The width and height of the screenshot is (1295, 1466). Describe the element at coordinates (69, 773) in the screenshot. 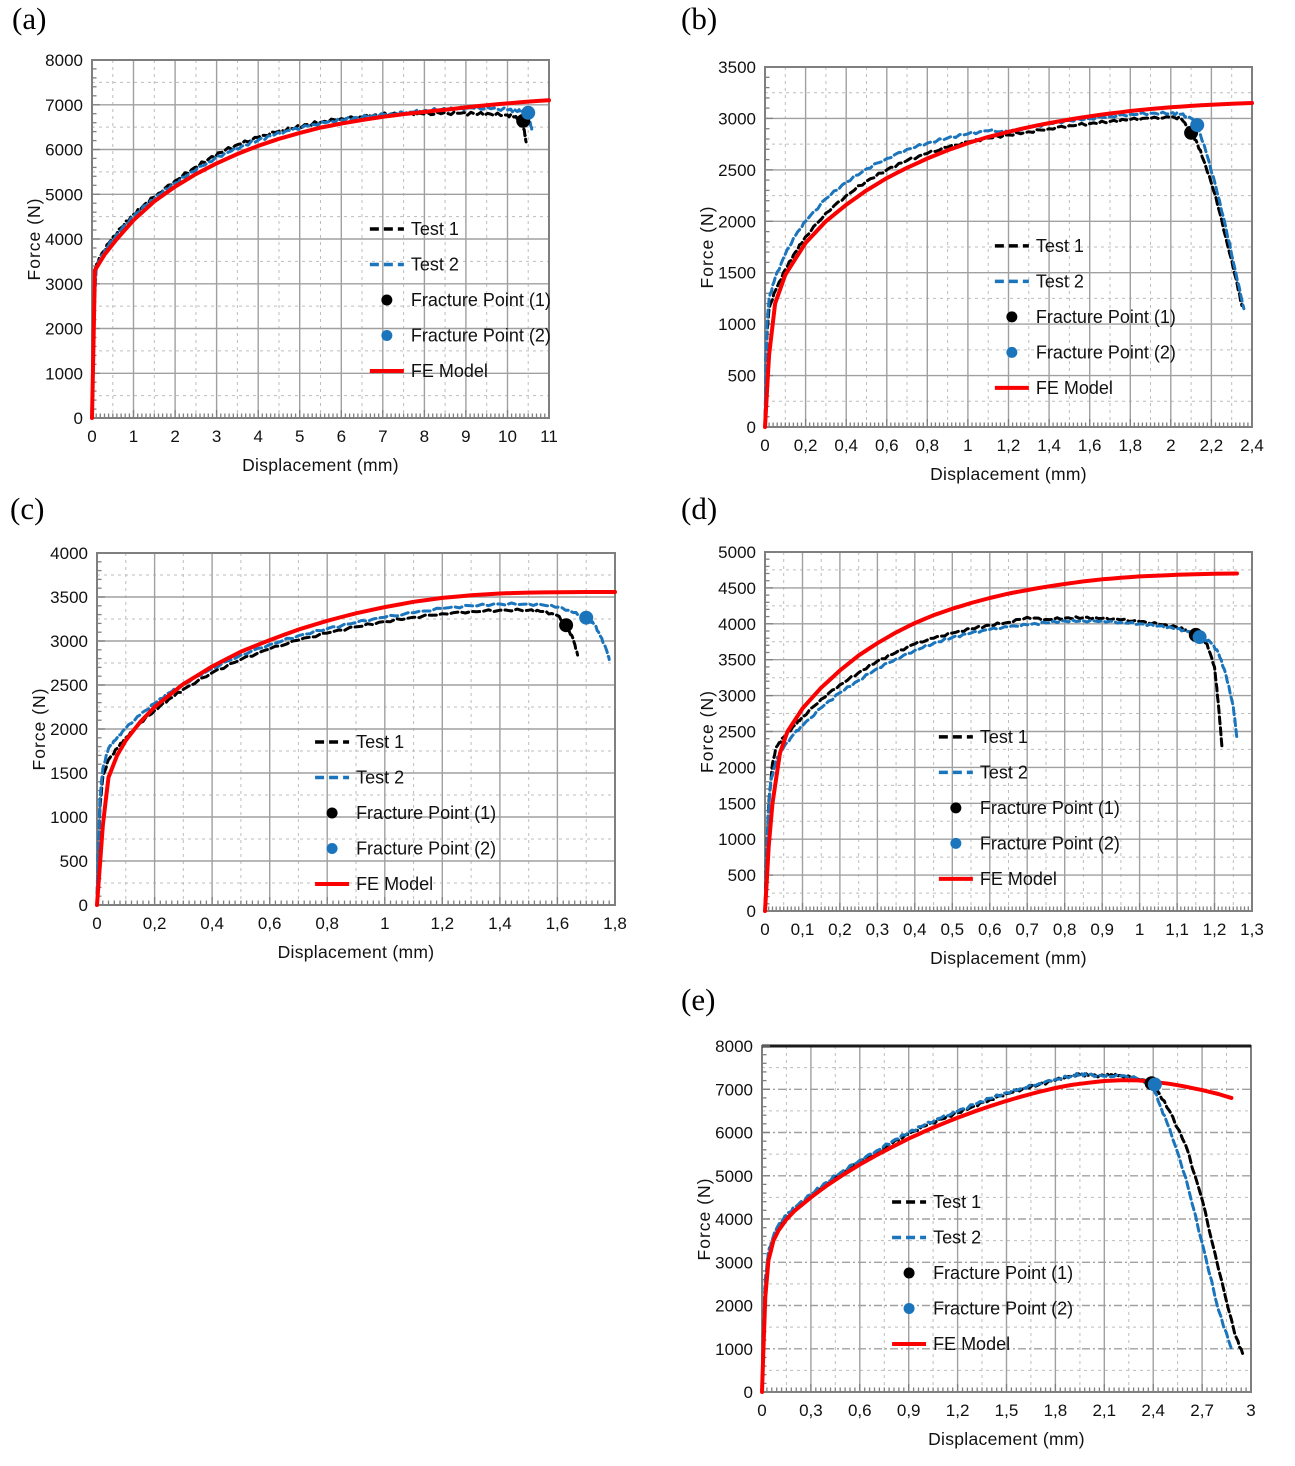

I see `svg-text: 1500` at that location.